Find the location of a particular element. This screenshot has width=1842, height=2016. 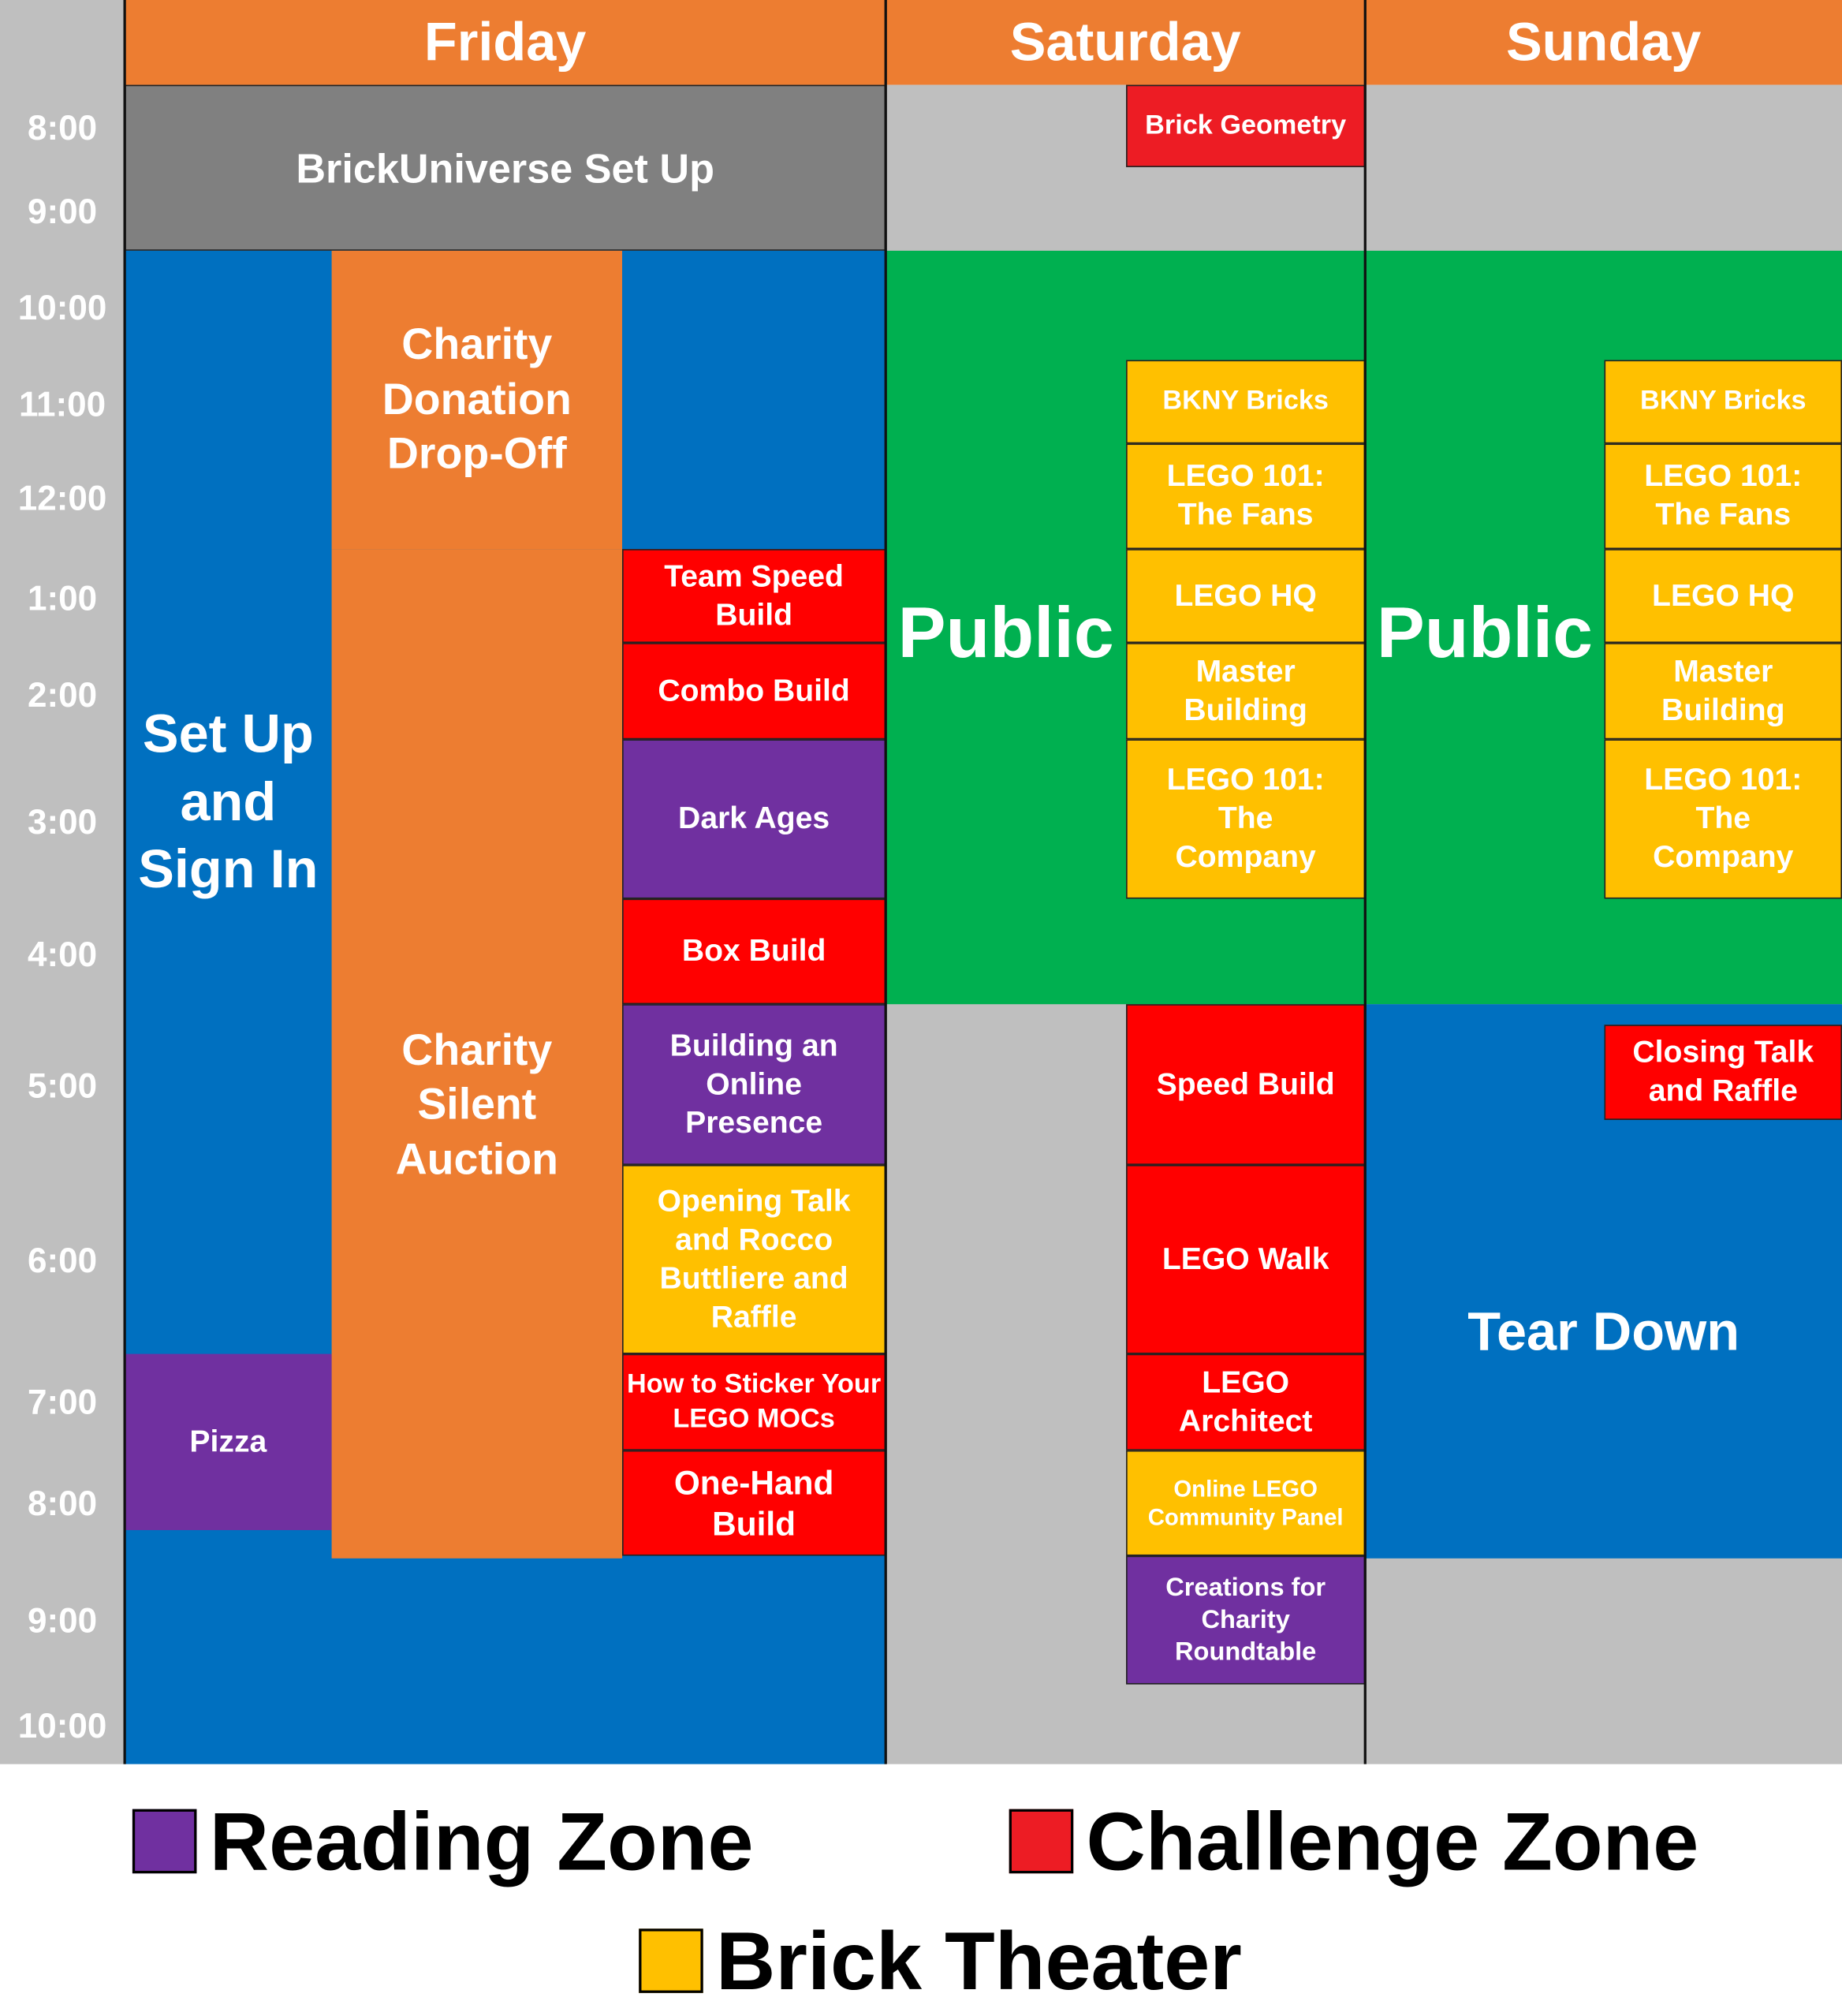

event-combo-build: Combo Build is located at coordinates (754, 691).